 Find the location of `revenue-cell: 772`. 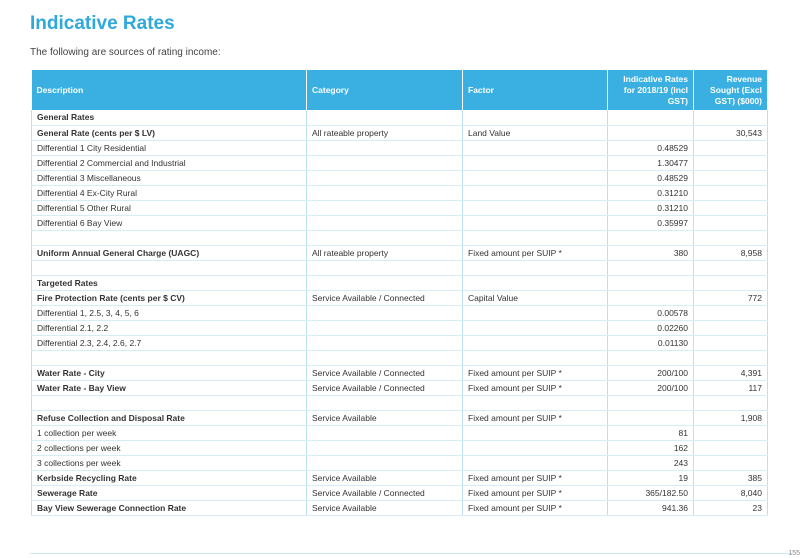

revenue-cell: 772 is located at coordinates (730, 298).